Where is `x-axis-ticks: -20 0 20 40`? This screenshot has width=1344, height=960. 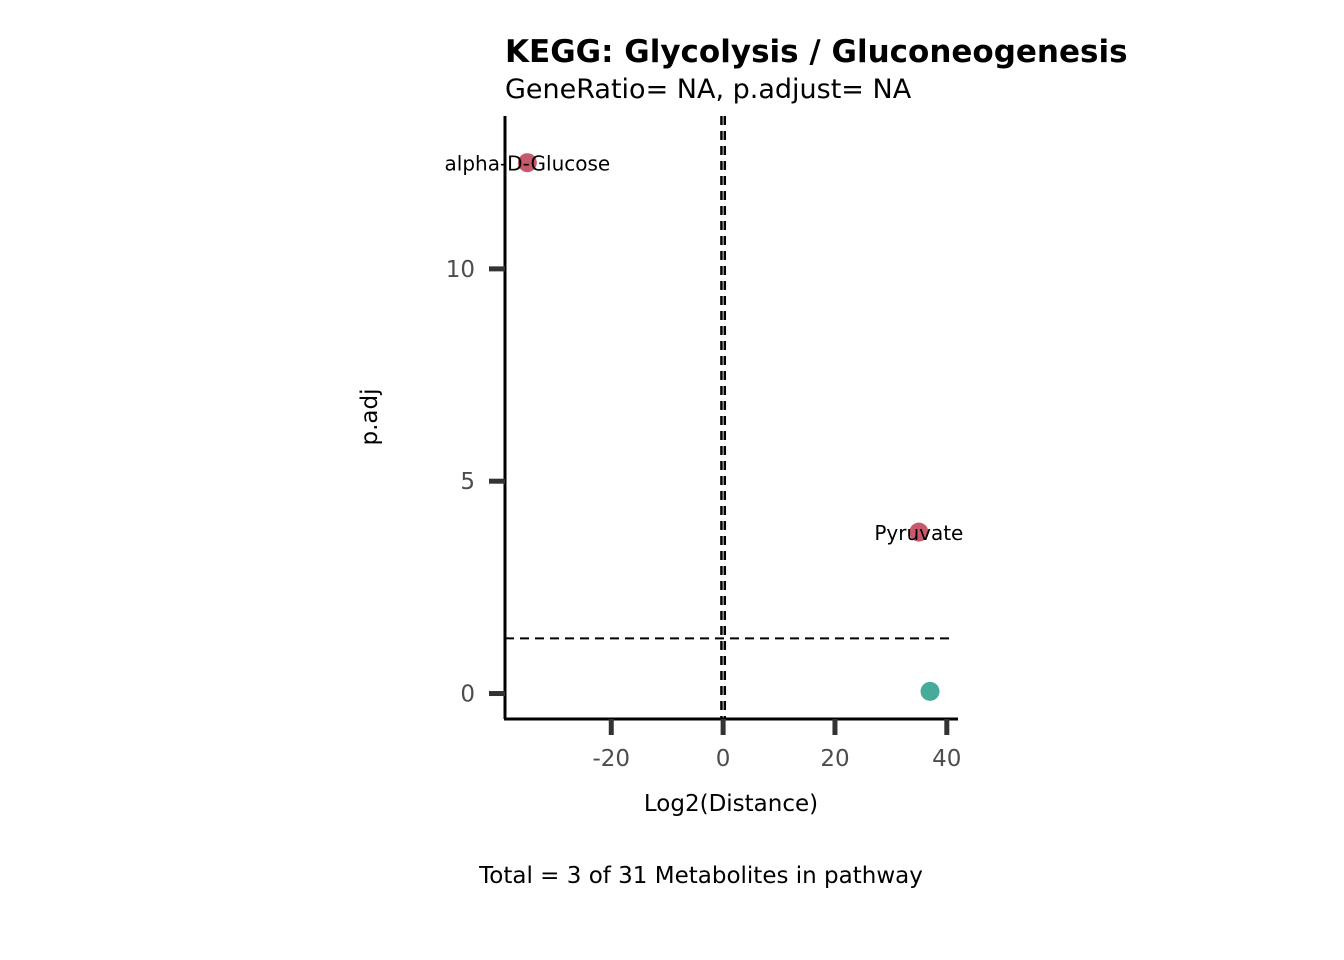
x-axis-ticks: -20 0 20 40 is located at coordinates (776, 745).